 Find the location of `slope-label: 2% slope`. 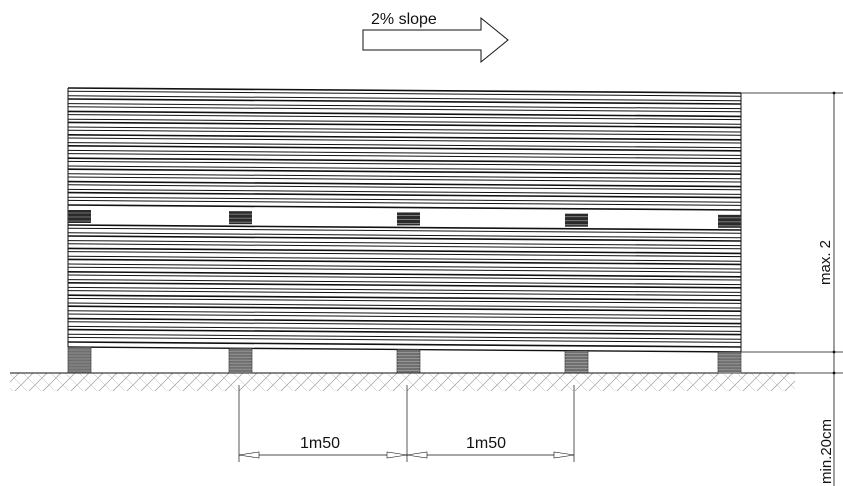

slope-label: 2% slope is located at coordinates (404, 19).